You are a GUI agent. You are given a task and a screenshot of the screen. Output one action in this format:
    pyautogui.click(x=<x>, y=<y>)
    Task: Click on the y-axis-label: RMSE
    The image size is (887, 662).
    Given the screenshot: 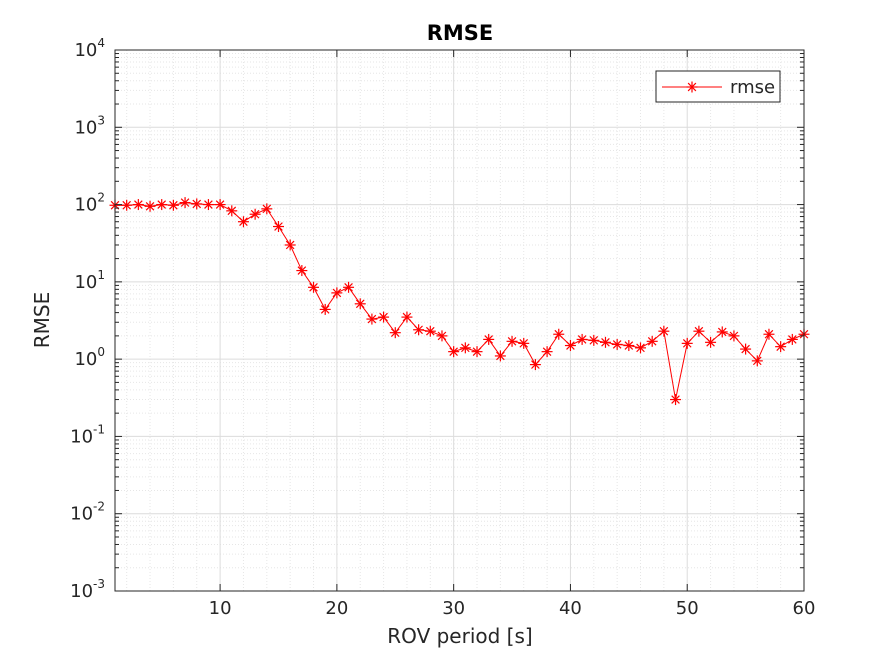 What is the action you would take?
    pyautogui.click(x=42, y=320)
    